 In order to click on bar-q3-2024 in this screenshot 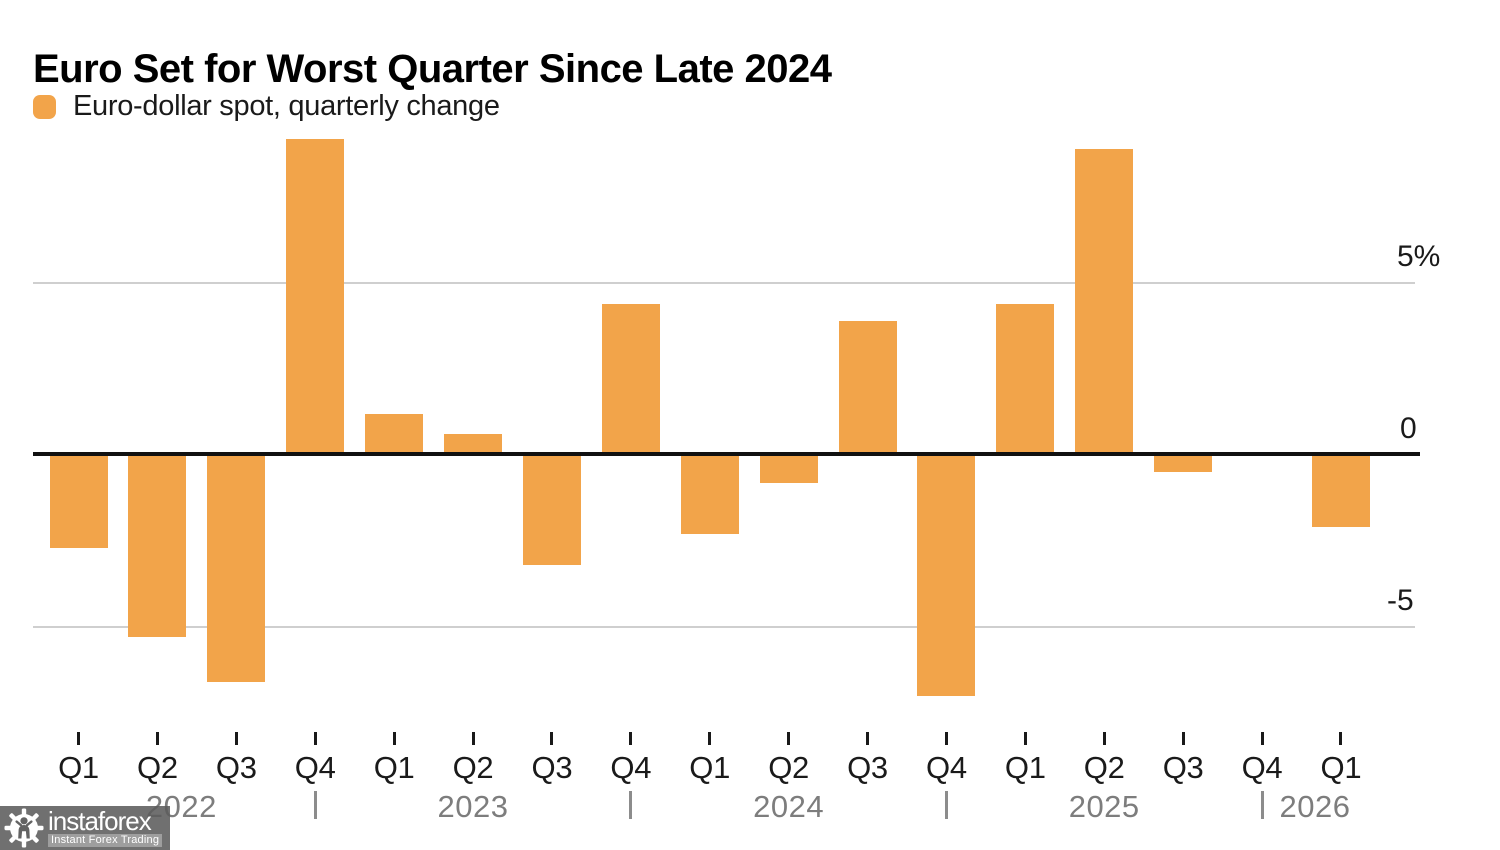, I will do `click(867, 387)`.